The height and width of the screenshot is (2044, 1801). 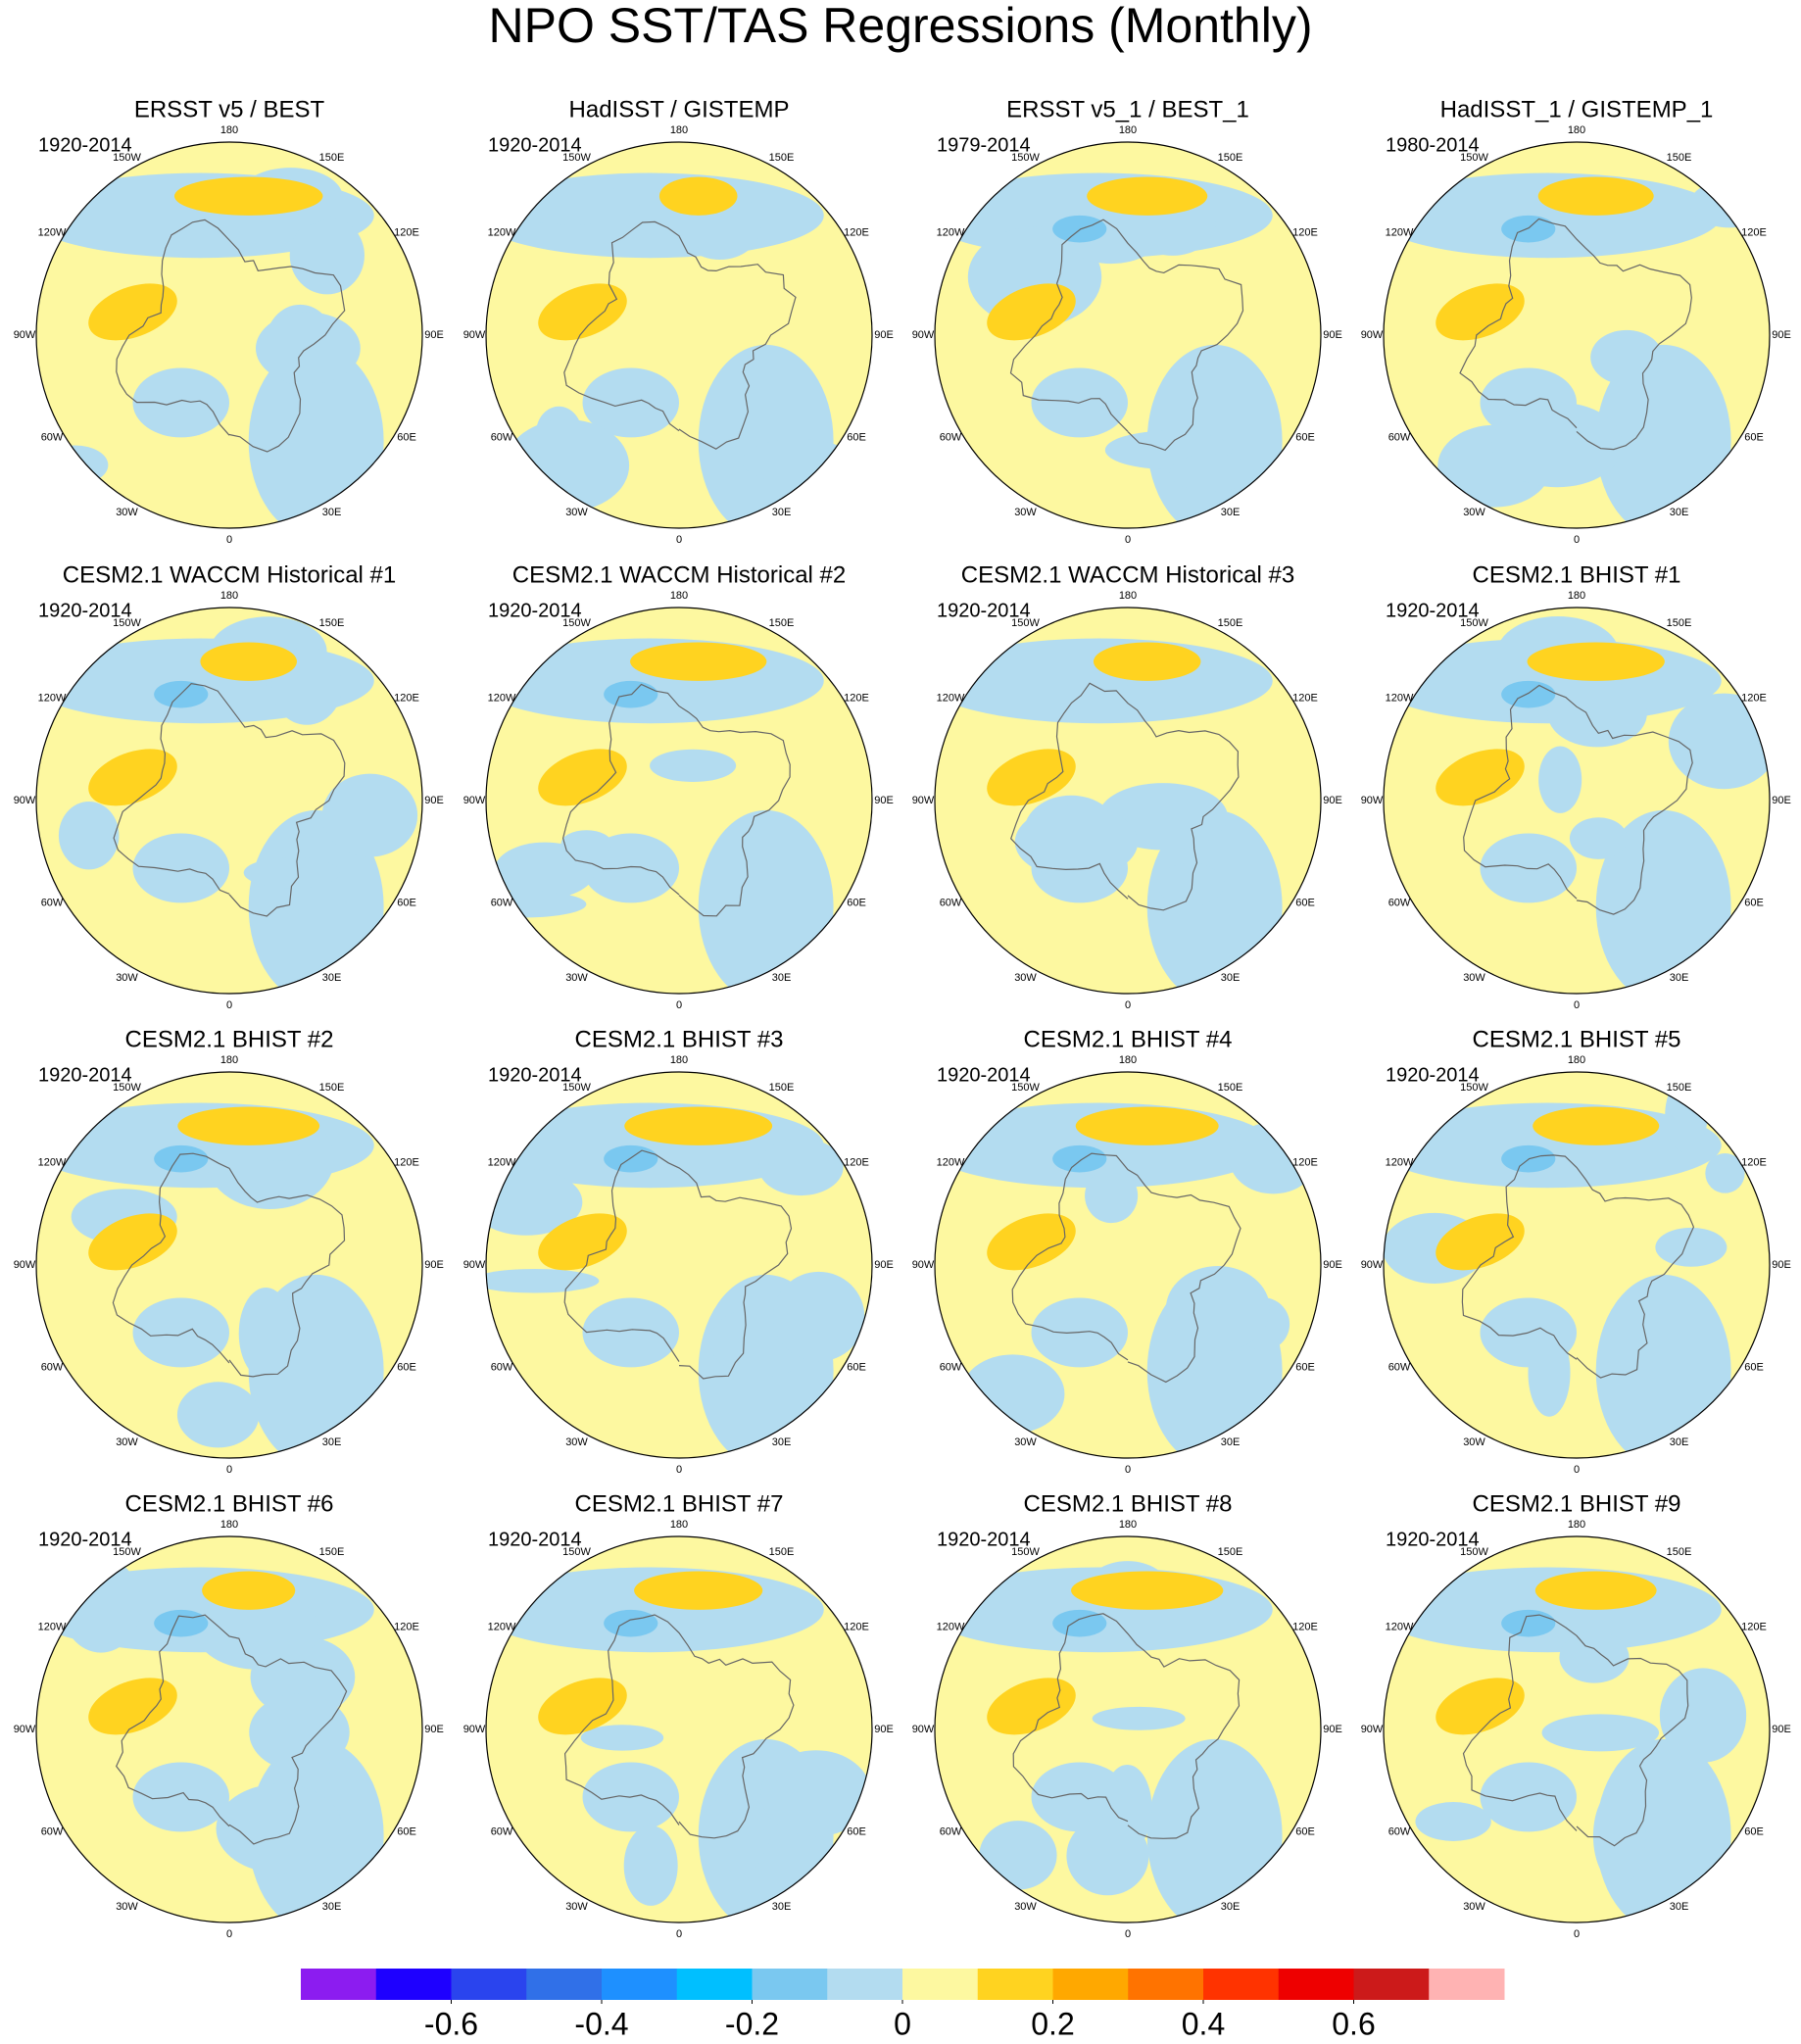 I want to click on colorbar-tick-label: 0, so click(x=902, y=2024).